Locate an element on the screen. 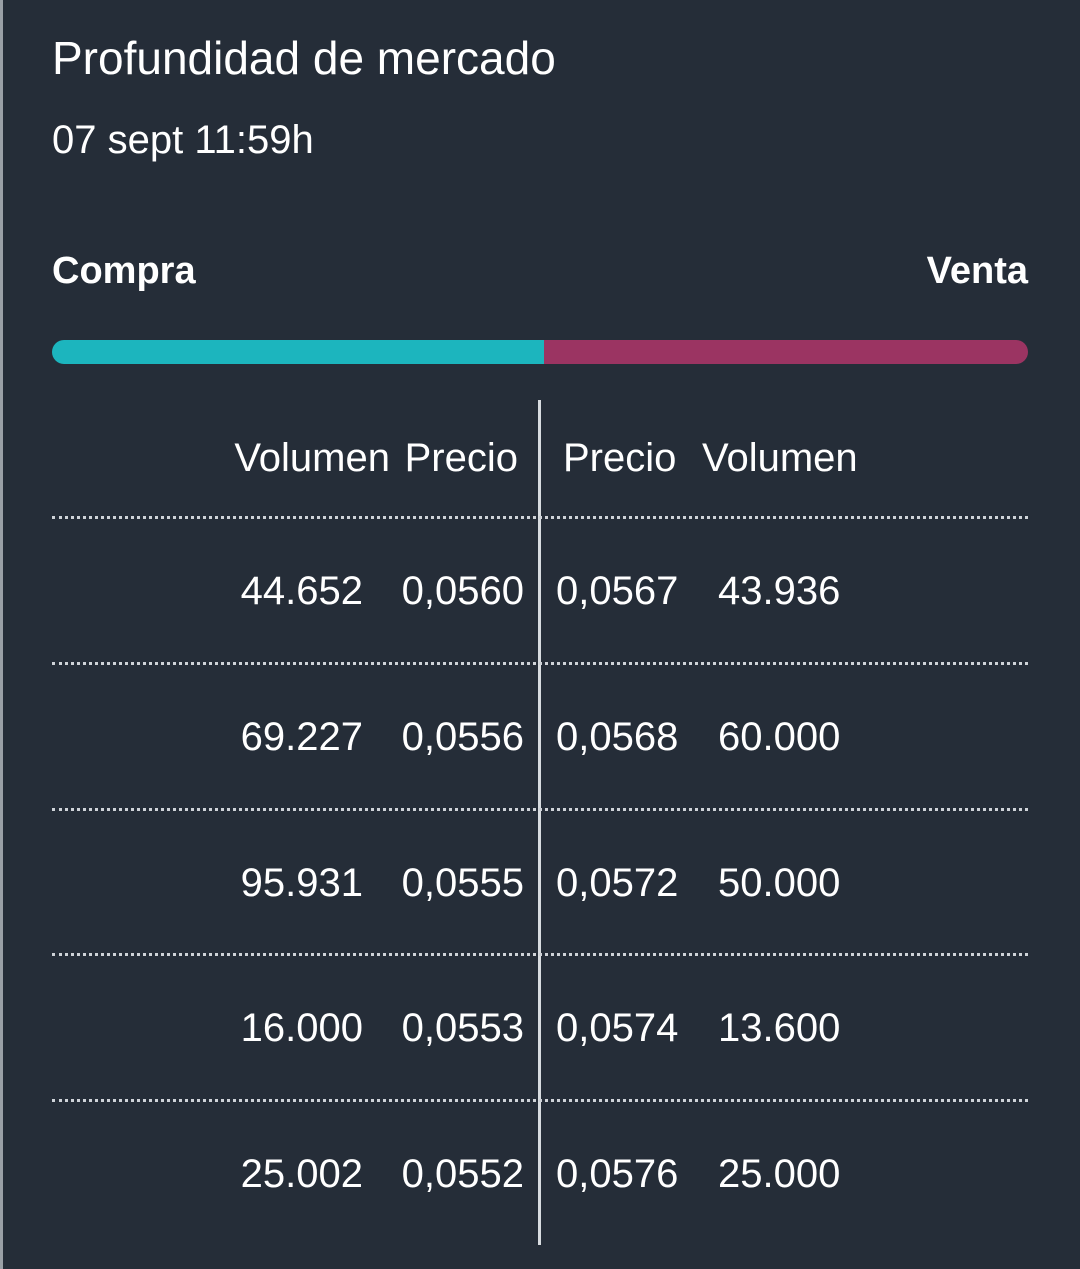 The width and height of the screenshot is (1080, 1269). table-cell: 25.002 is located at coordinates (301, 1174).